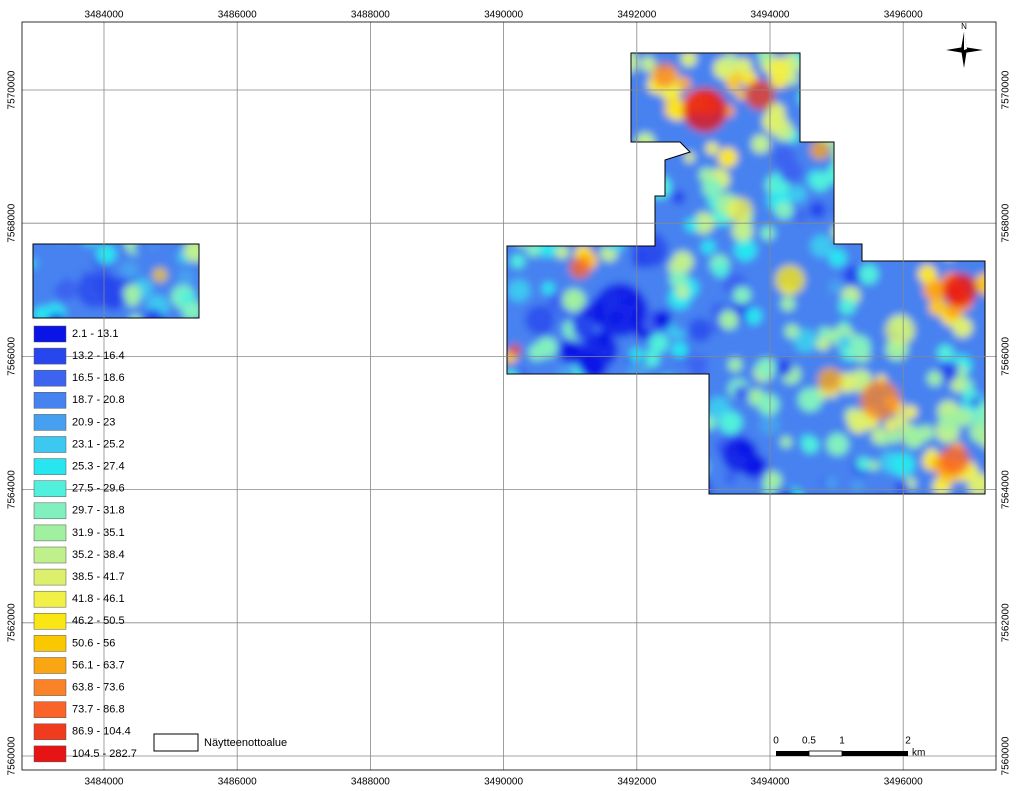 The height and width of the screenshot is (791, 1024). Describe the element at coordinates (98, 577) in the screenshot. I see `legend-label: 38.5 - 41.7` at that location.